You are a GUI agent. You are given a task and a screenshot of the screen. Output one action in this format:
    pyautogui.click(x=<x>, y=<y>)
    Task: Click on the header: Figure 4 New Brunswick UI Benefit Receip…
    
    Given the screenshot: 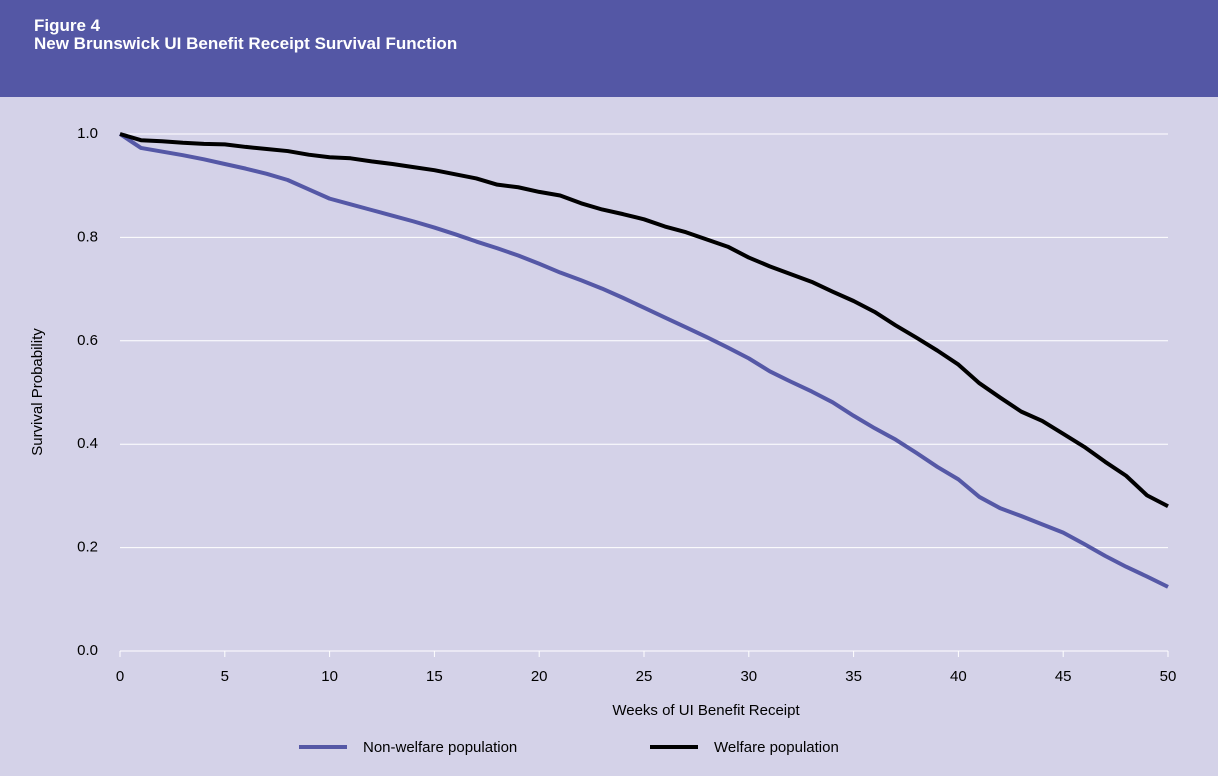 What is the action you would take?
    pyautogui.click(x=609, y=48)
    